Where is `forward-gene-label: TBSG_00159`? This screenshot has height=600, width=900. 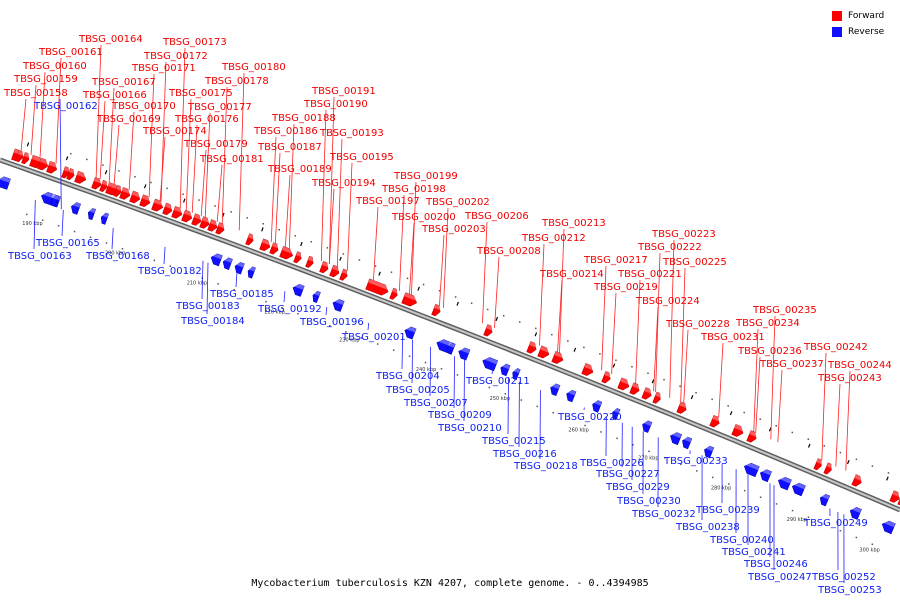
forward-gene-label: TBSG_00159 is located at coordinates (45, 79).